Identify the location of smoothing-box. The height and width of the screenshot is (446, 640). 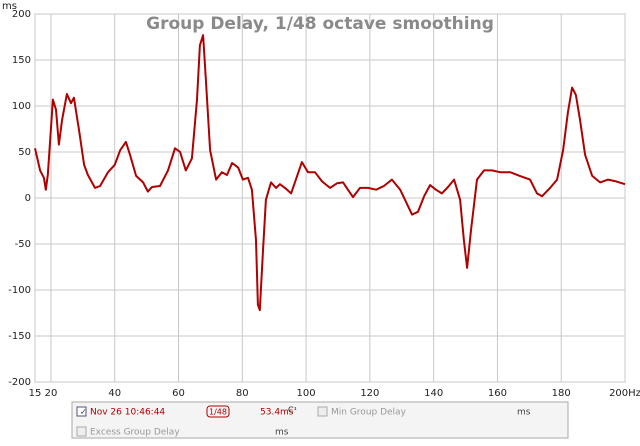
(218, 411).